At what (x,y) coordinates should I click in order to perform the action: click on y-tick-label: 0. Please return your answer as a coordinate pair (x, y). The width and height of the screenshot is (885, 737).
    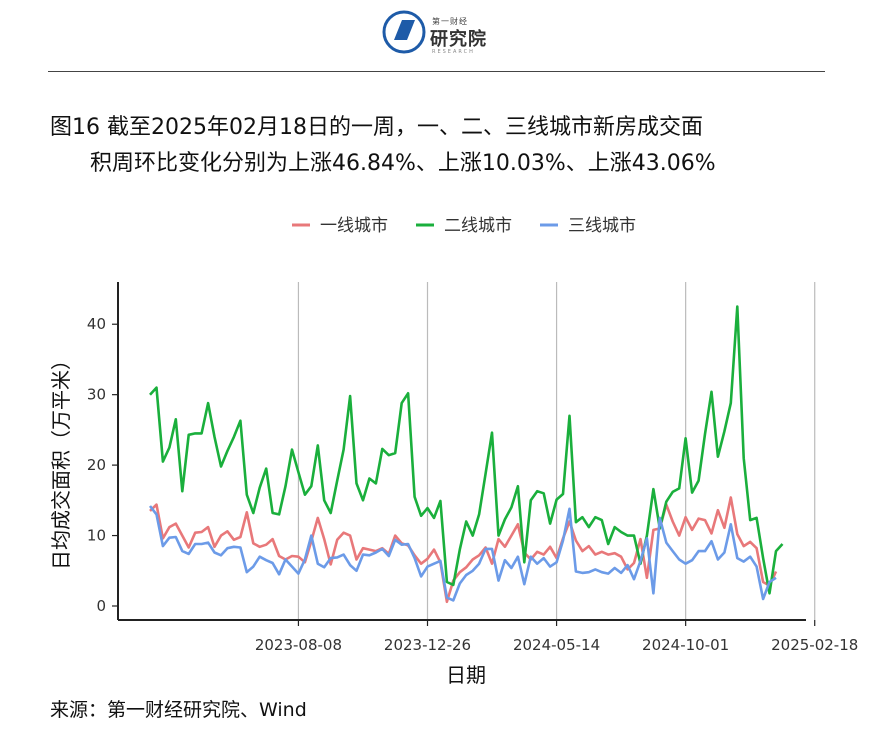
    Looking at the image, I should click on (101, 606).